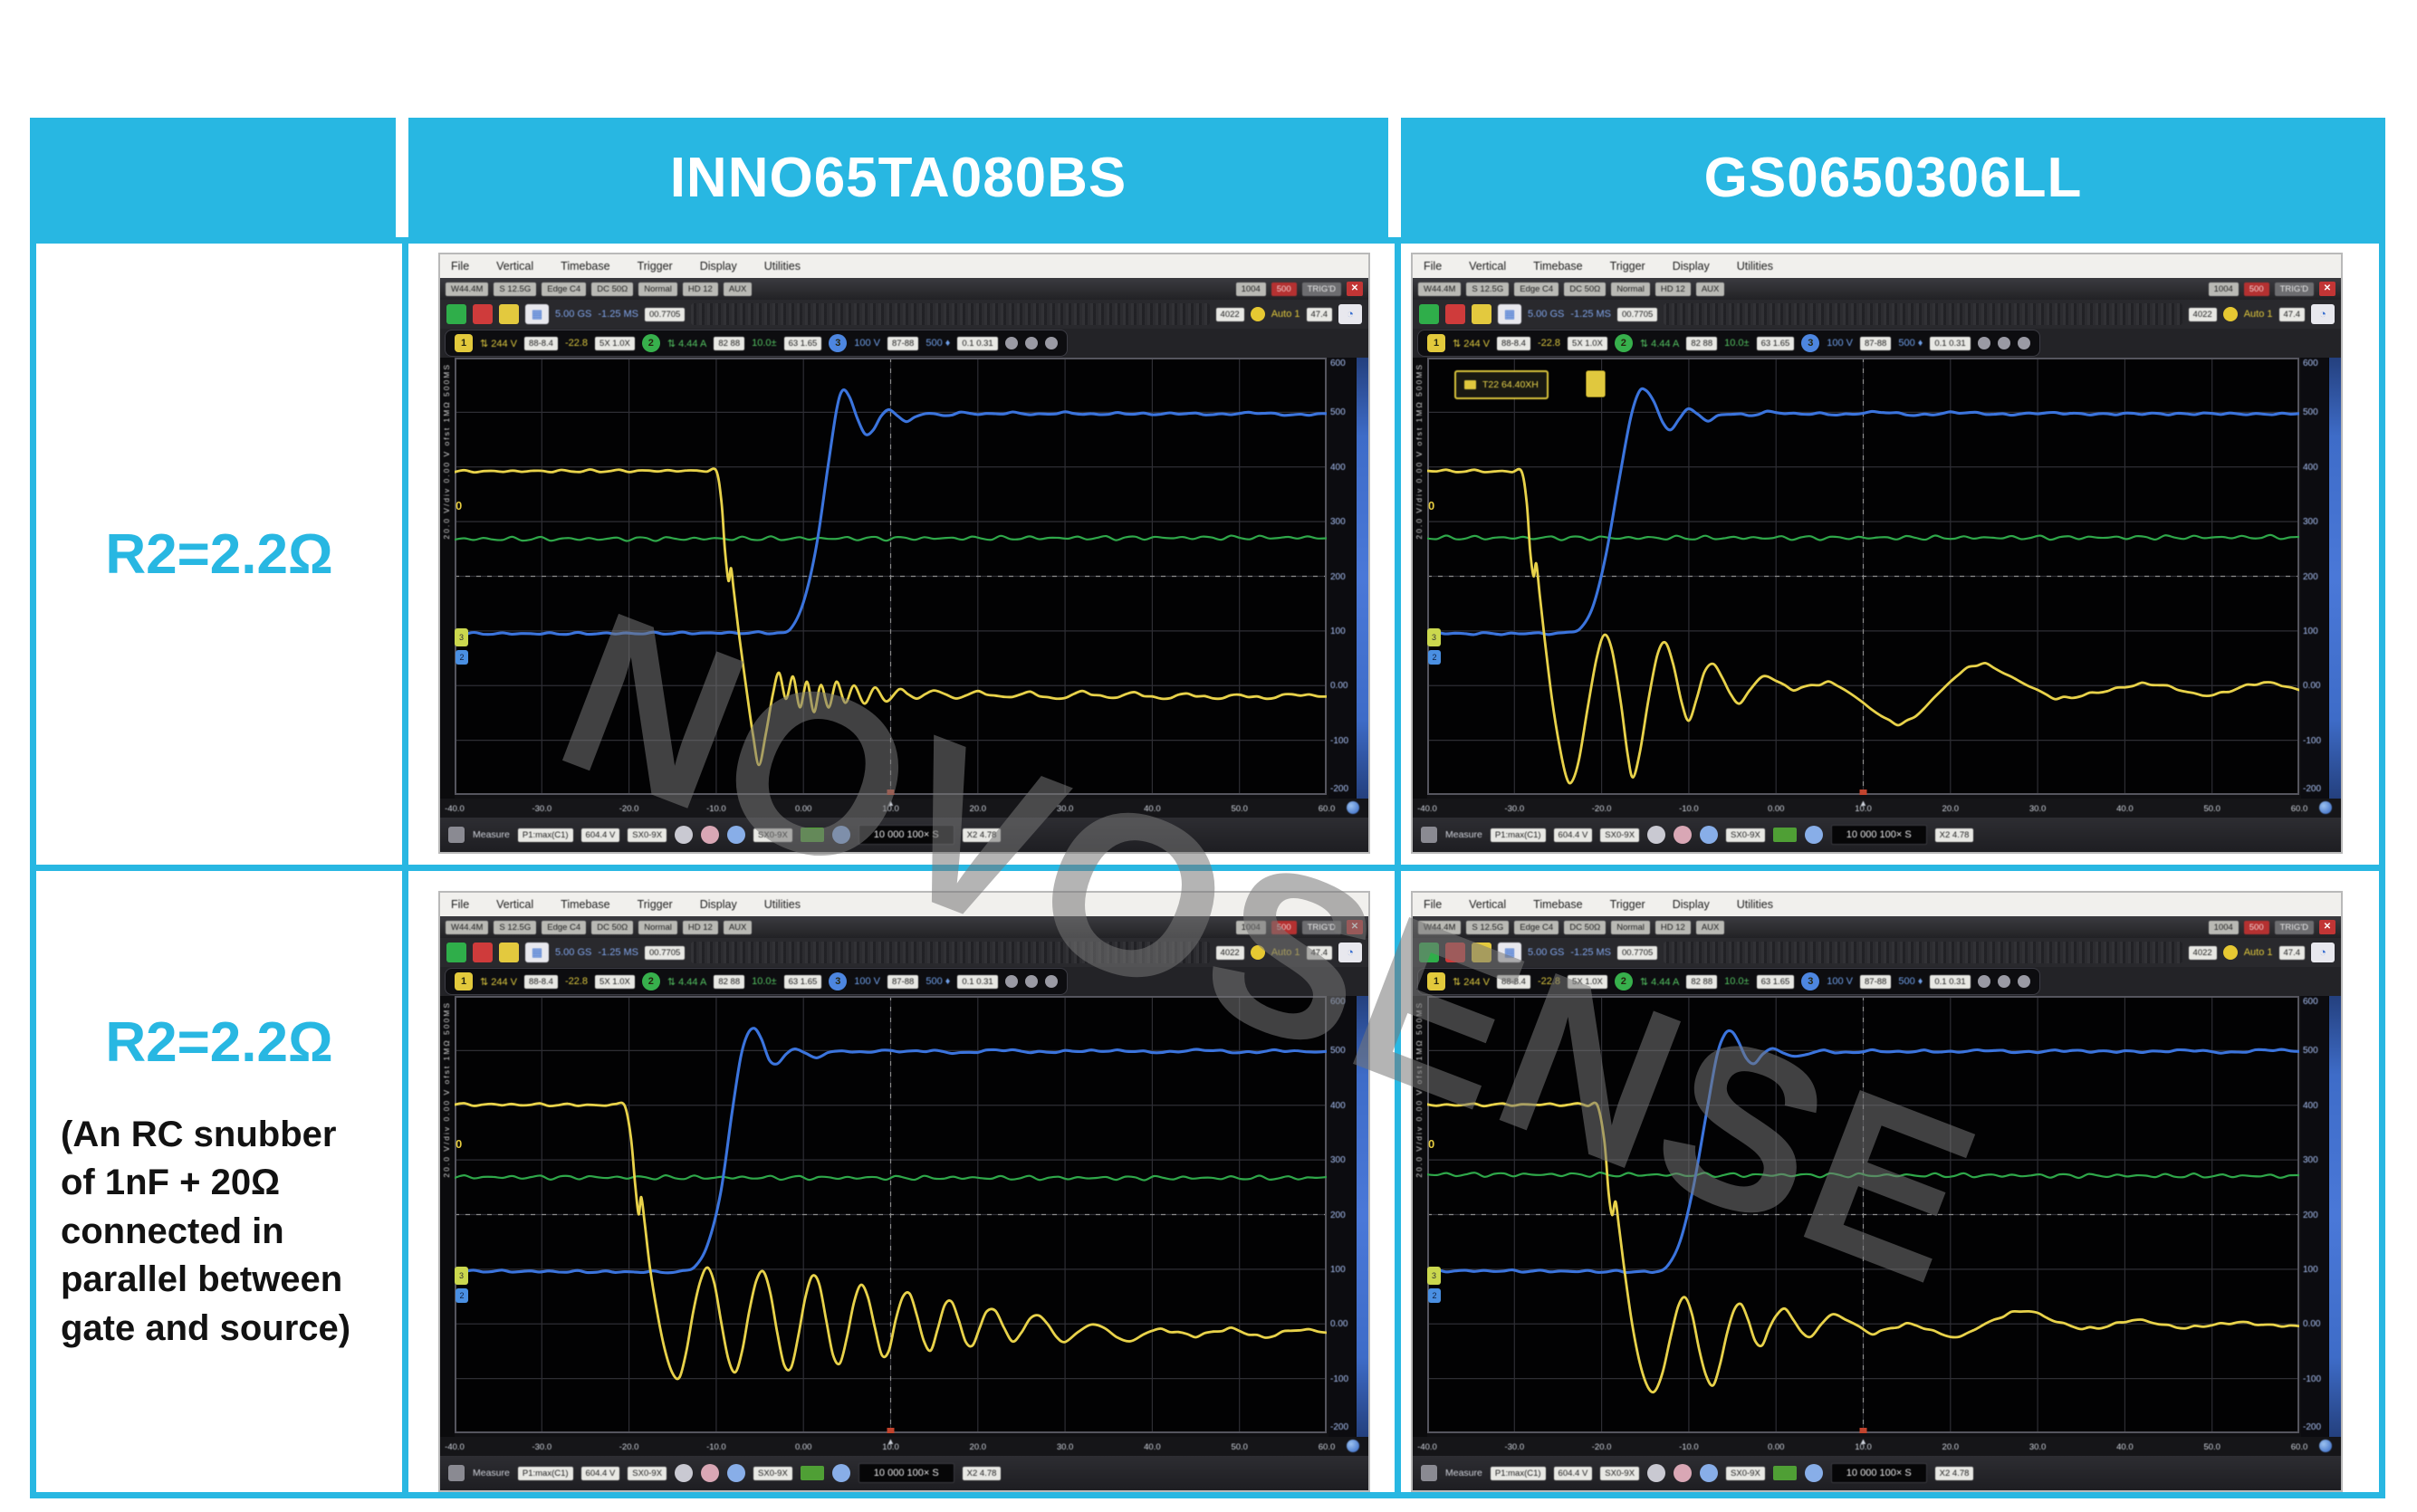 The image size is (2417, 1512). I want to click on grid-mode-icon: ▦, so click(537, 314).